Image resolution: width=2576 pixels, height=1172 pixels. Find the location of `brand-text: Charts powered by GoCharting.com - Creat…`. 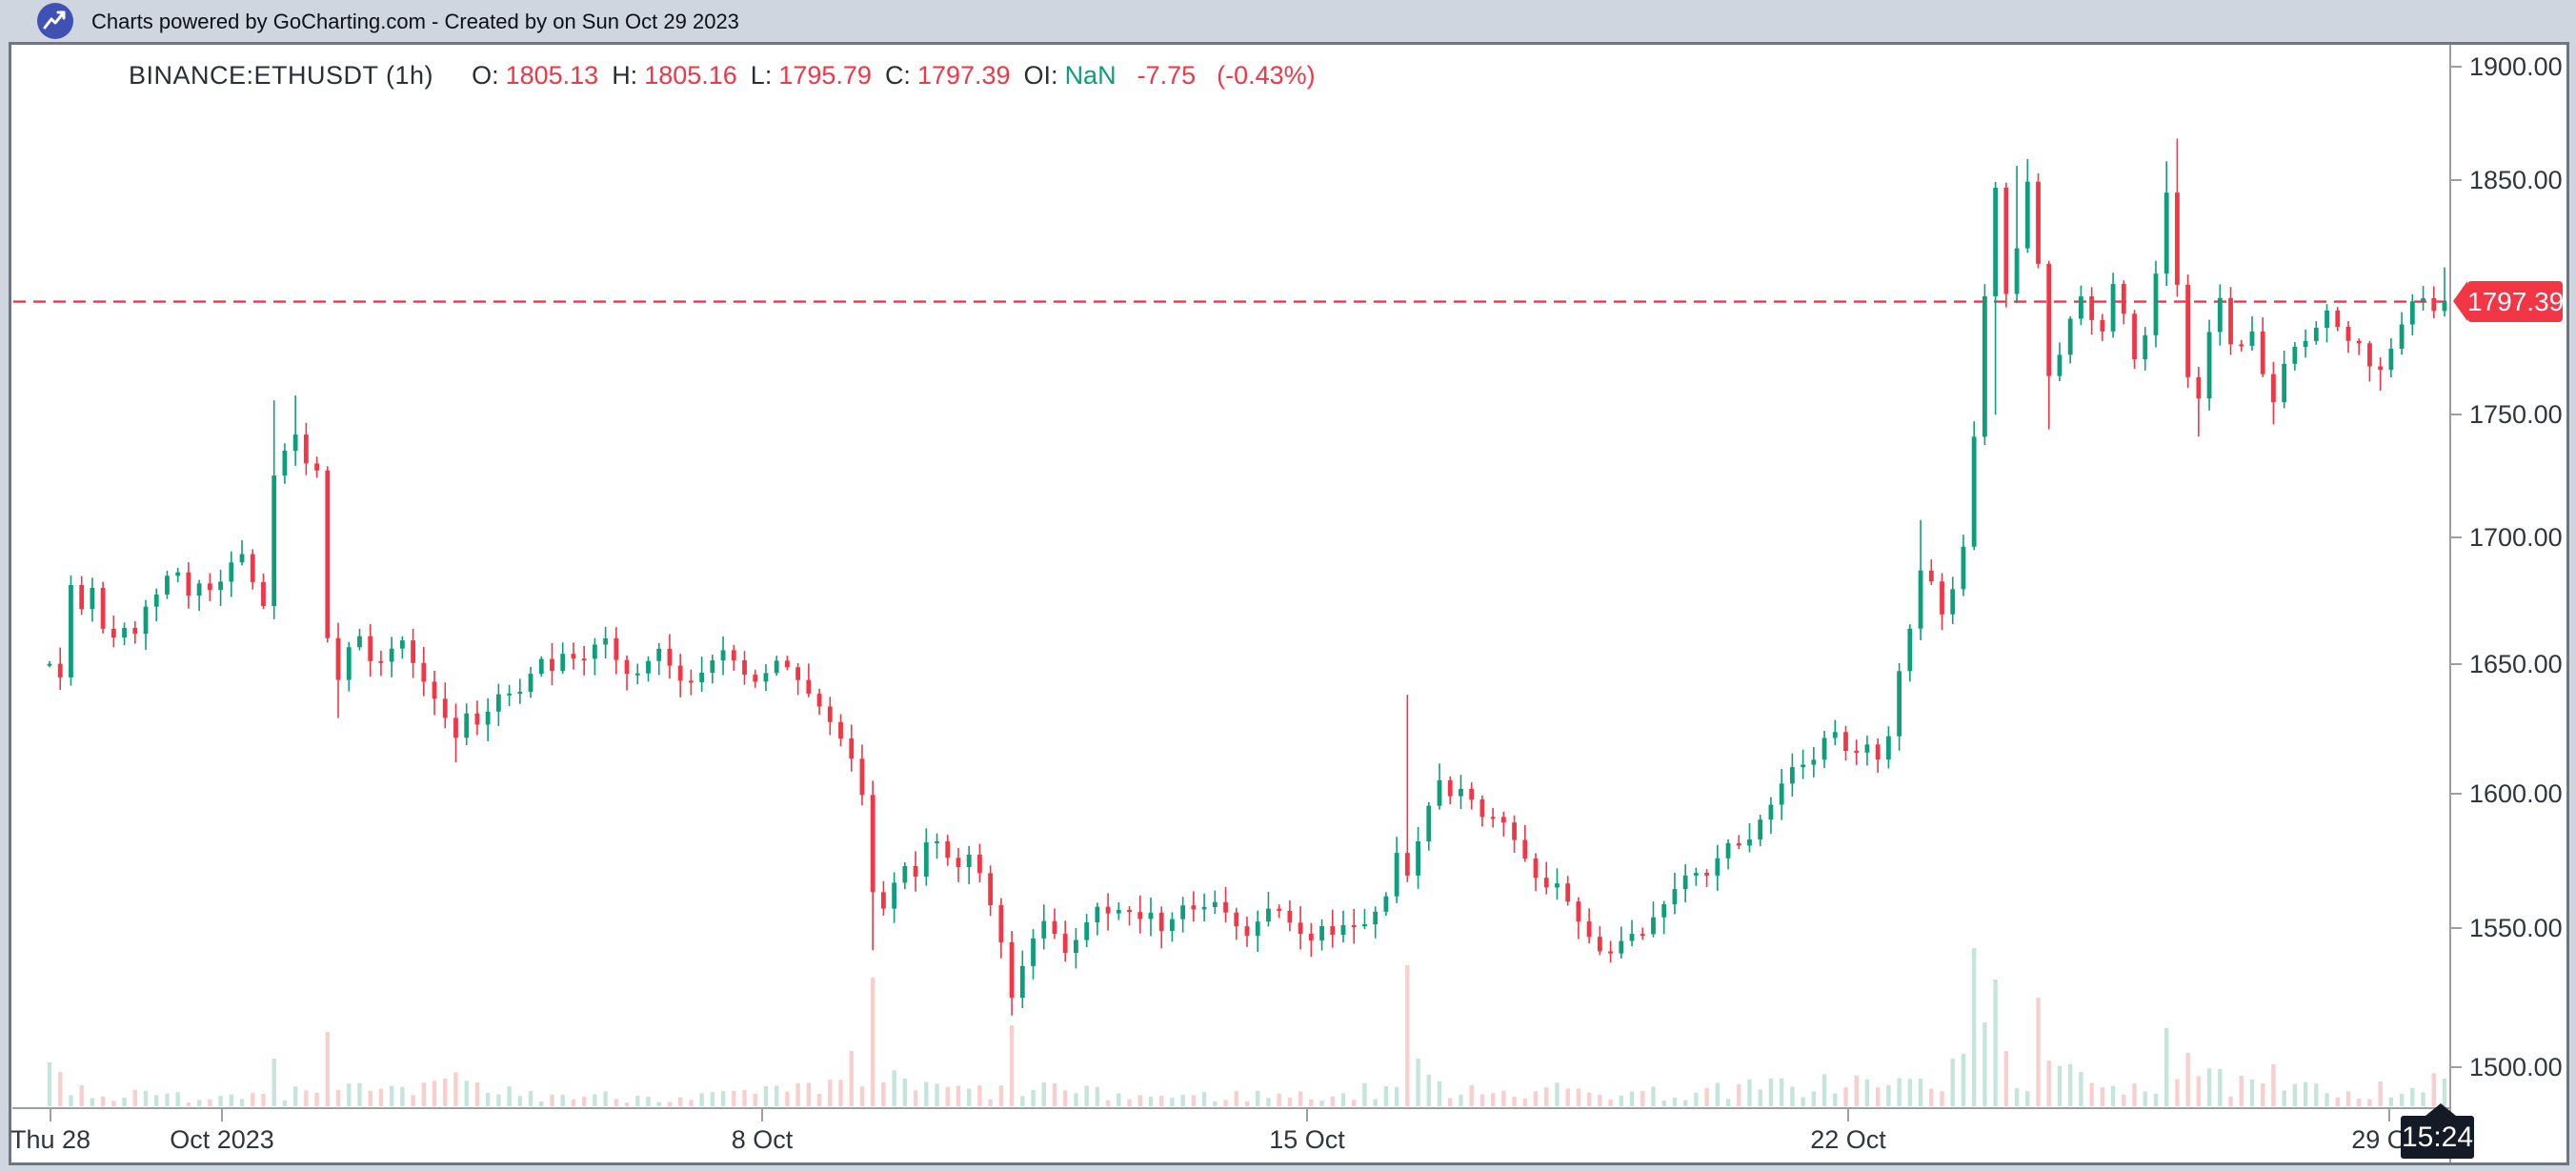

brand-text: Charts powered by GoCharting.com - Creat… is located at coordinates (415, 21).